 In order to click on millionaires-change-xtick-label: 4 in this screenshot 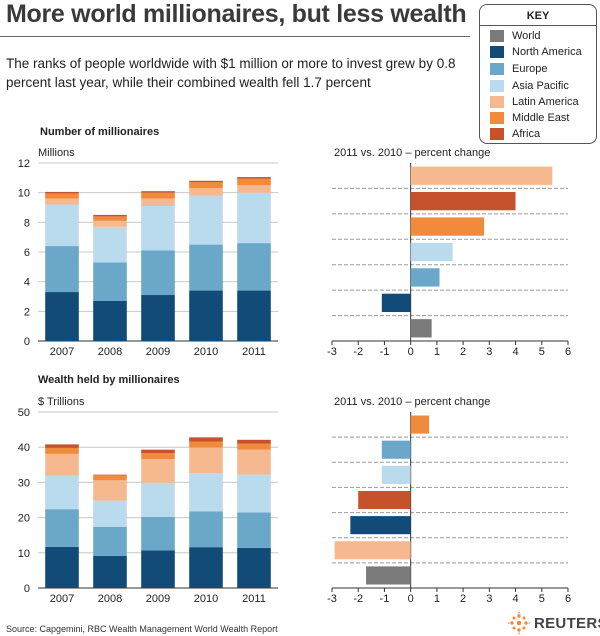, I will do `click(515, 352)`.